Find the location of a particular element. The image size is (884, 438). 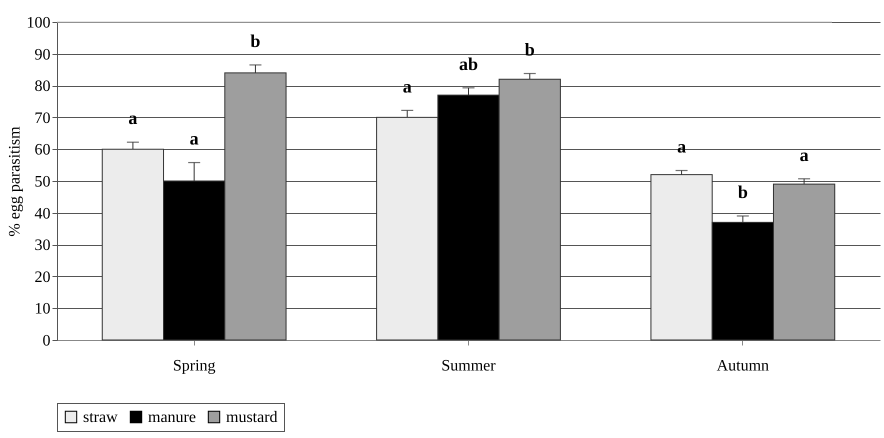

legend-label: manure is located at coordinates (172, 417).